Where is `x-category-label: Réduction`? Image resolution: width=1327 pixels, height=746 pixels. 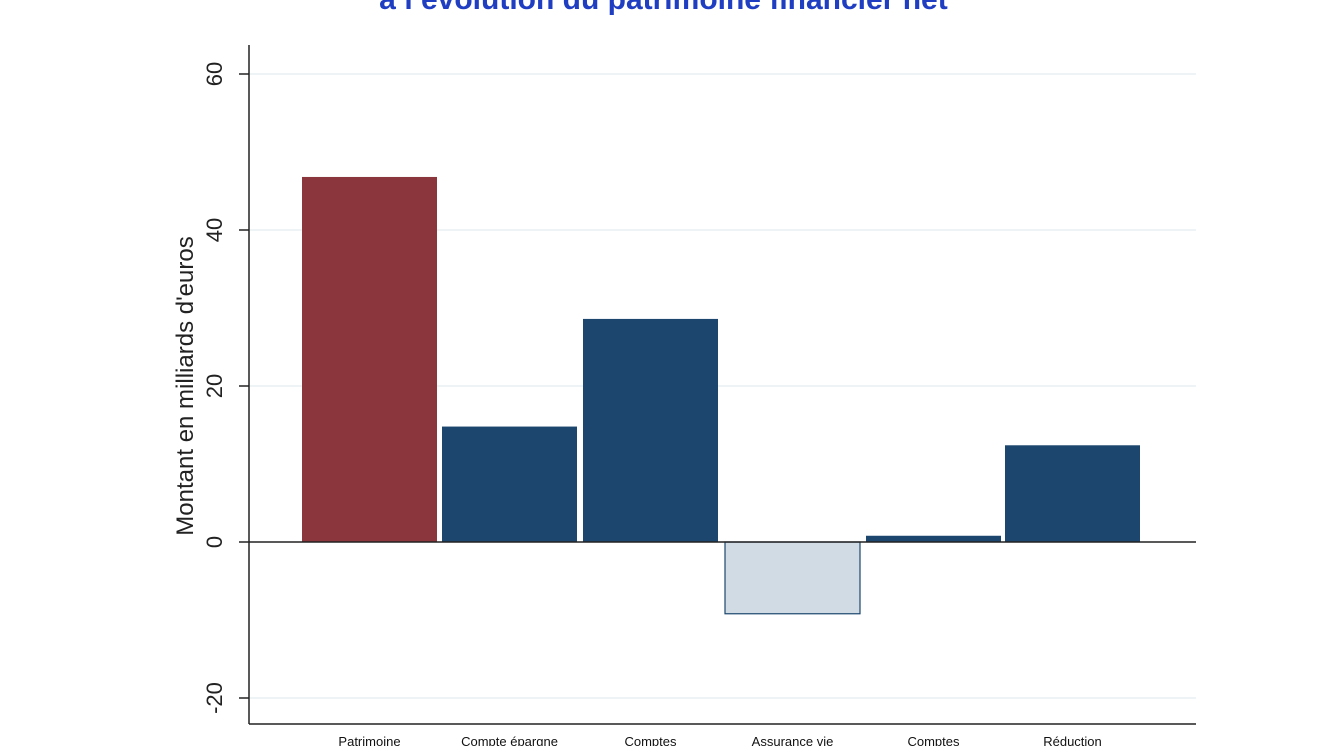 x-category-label: Réduction is located at coordinates (1072, 740).